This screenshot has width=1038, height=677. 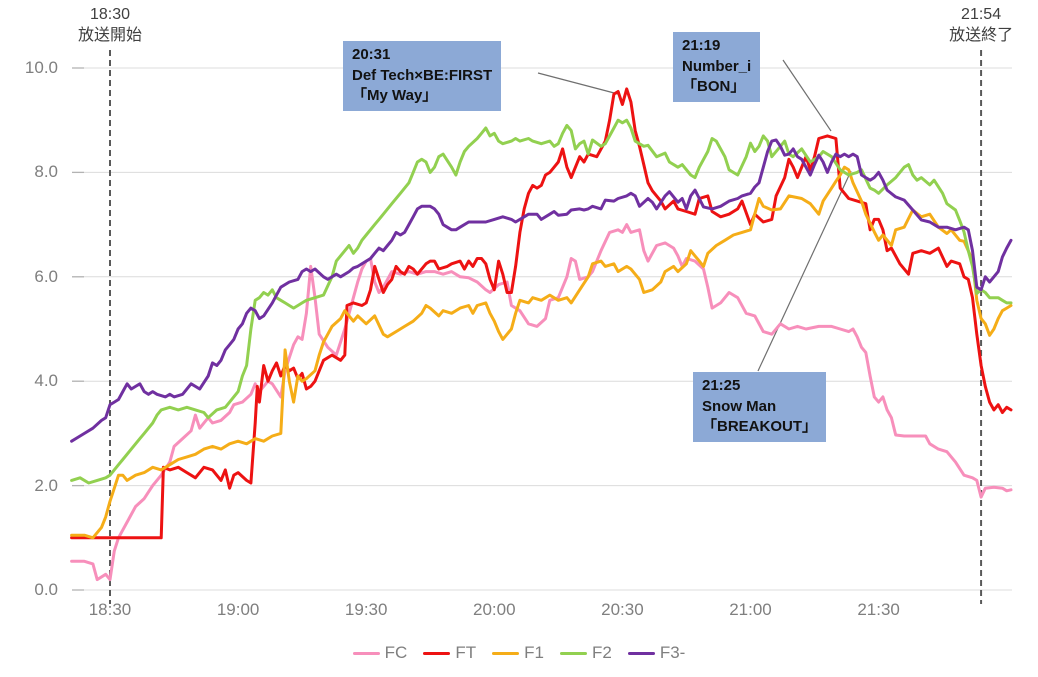 What do you see at coordinates (41, 67) in the screenshot?
I see `y-axis-tick-label: 10.0` at bounding box center [41, 67].